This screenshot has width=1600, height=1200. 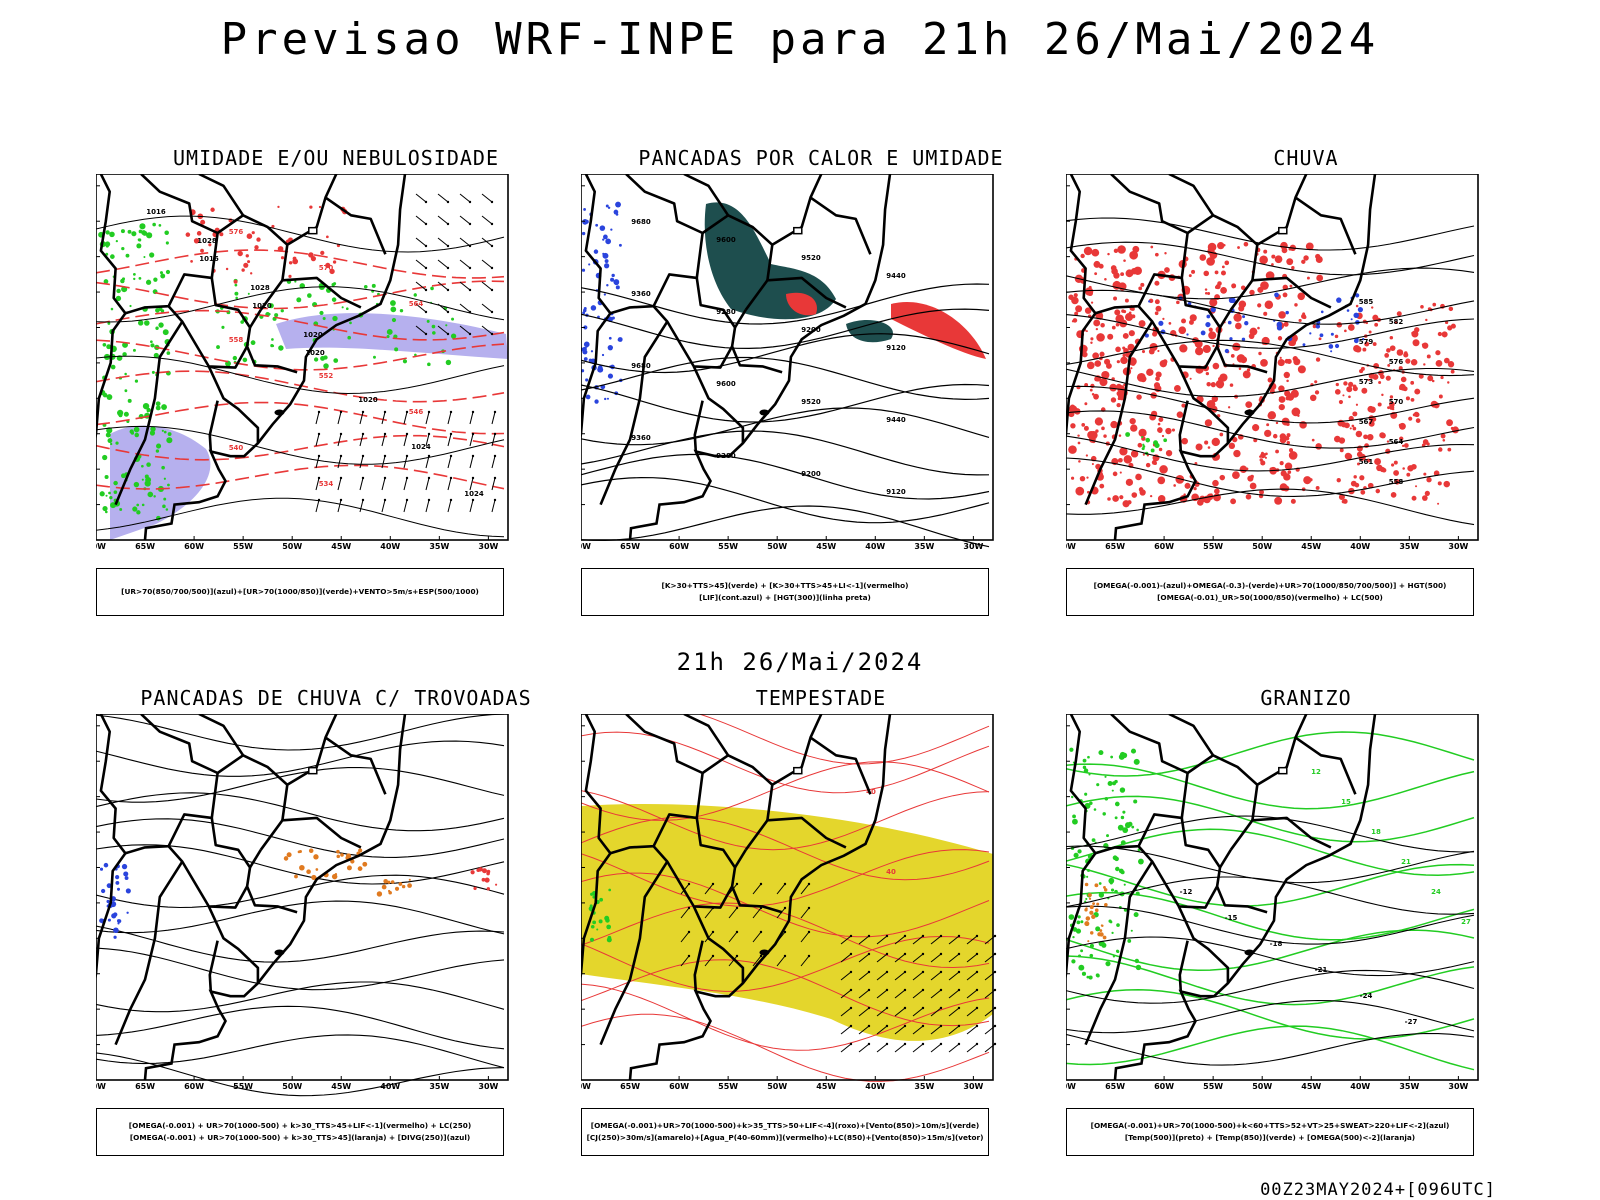 What do you see at coordinates (592, 926) in the screenshot?
I see `wind-green-dot` at bounding box center [592, 926].